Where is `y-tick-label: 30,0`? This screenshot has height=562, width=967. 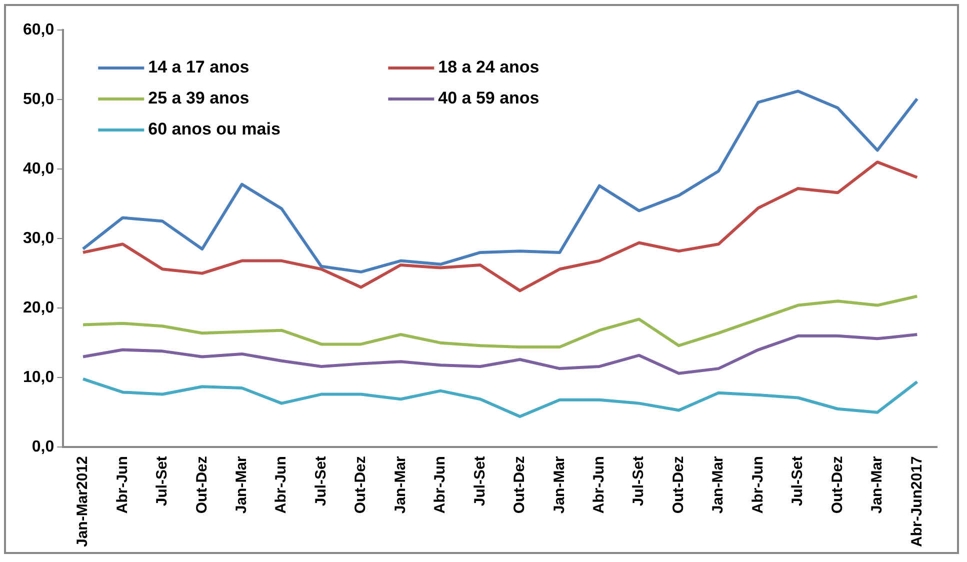 y-tick-label: 30,0 is located at coordinates (38, 238).